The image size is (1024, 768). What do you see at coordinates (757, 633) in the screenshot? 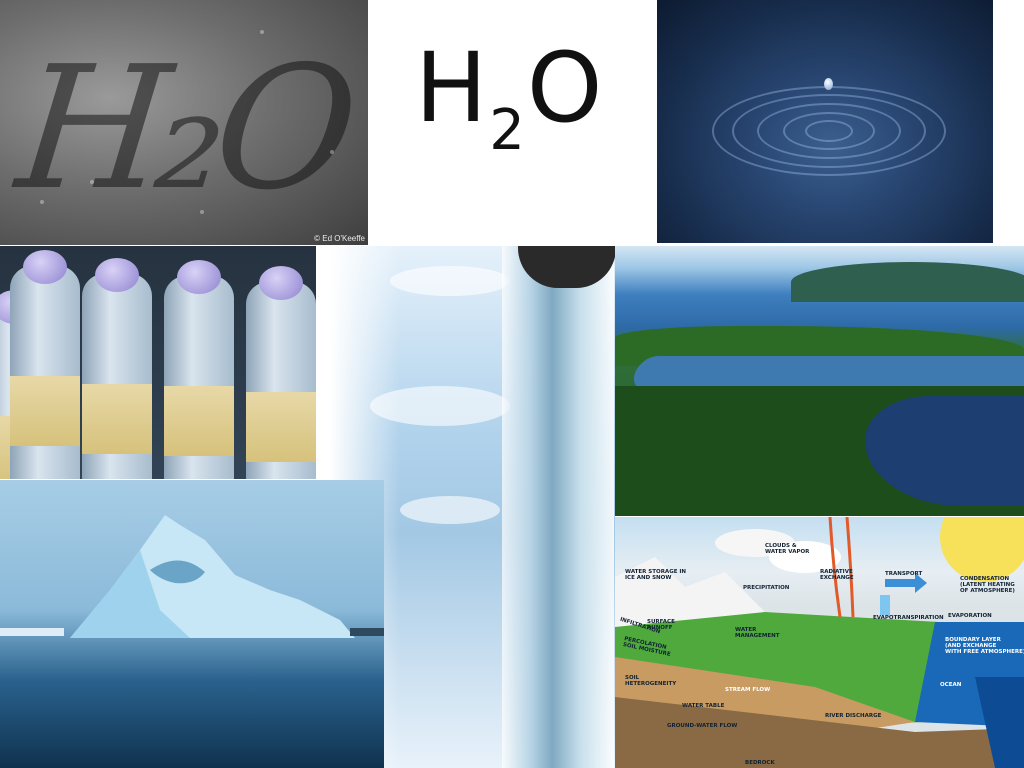
I see `label-water-management: WATER MANAGEMENT` at bounding box center [757, 633].